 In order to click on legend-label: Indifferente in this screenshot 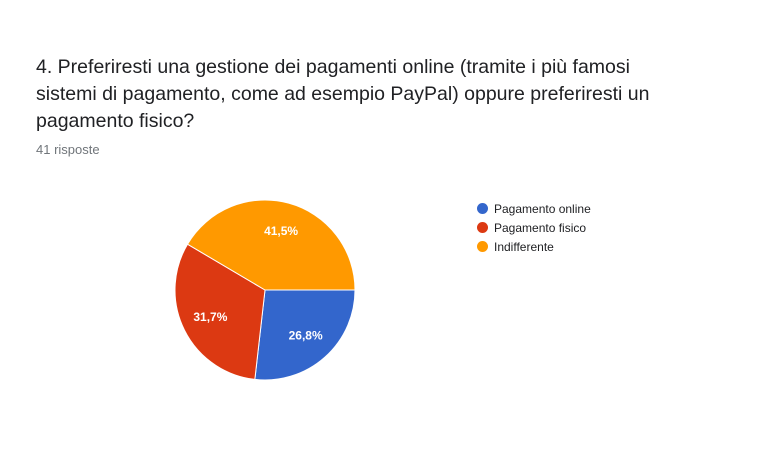, I will do `click(524, 246)`.